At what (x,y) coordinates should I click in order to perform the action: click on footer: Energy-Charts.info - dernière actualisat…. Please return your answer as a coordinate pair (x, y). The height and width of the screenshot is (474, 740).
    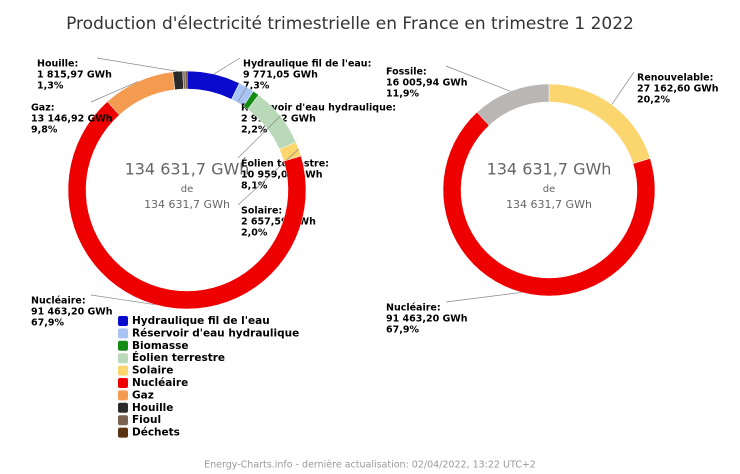
    Looking at the image, I should click on (370, 465).